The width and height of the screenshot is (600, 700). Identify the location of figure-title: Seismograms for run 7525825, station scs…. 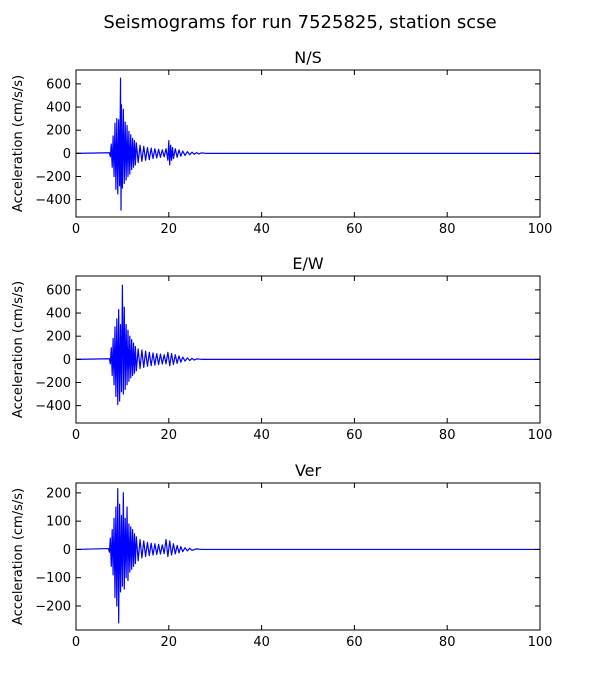
(299, 22).